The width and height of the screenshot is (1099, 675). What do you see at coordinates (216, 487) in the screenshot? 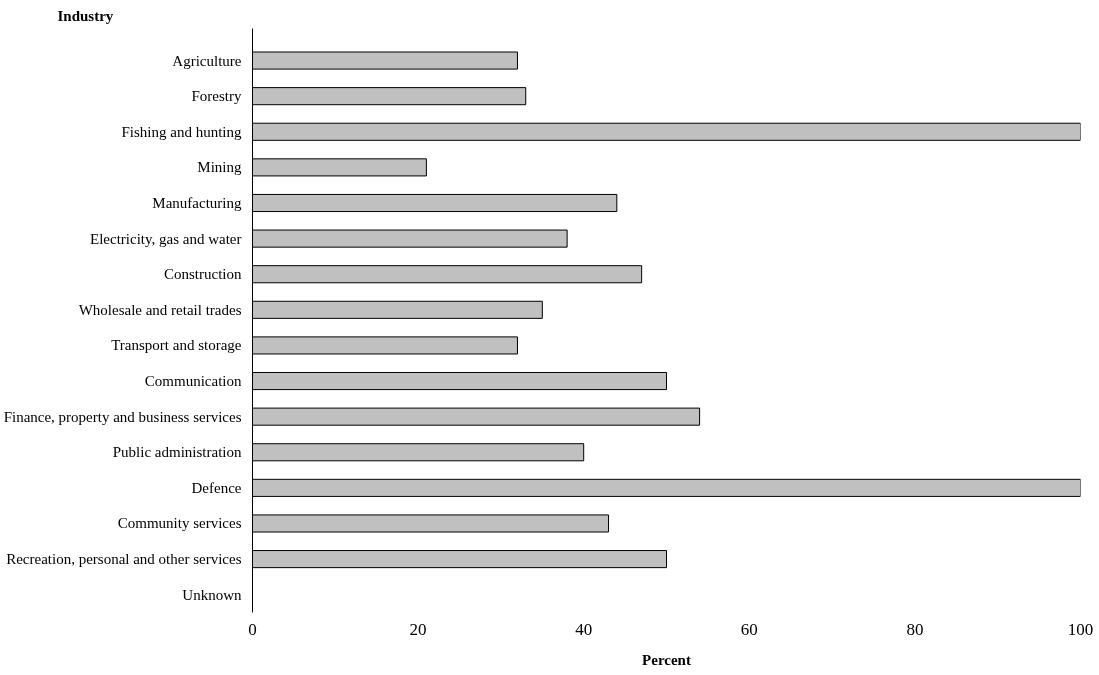
I see `y-tick-label: Defence` at bounding box center [216, 487].